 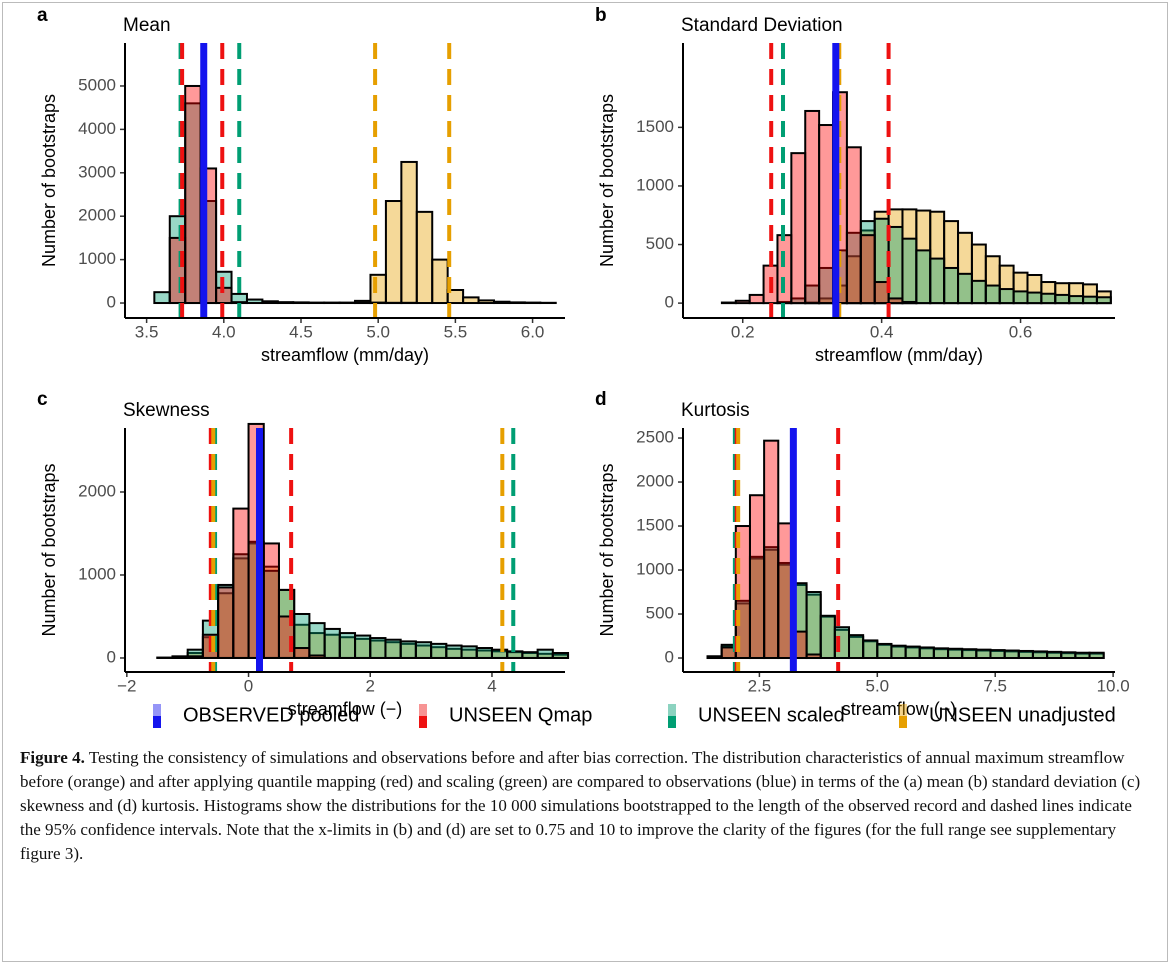 I want to click on x-tick-label: 3.5, so click(x=147, y=331).